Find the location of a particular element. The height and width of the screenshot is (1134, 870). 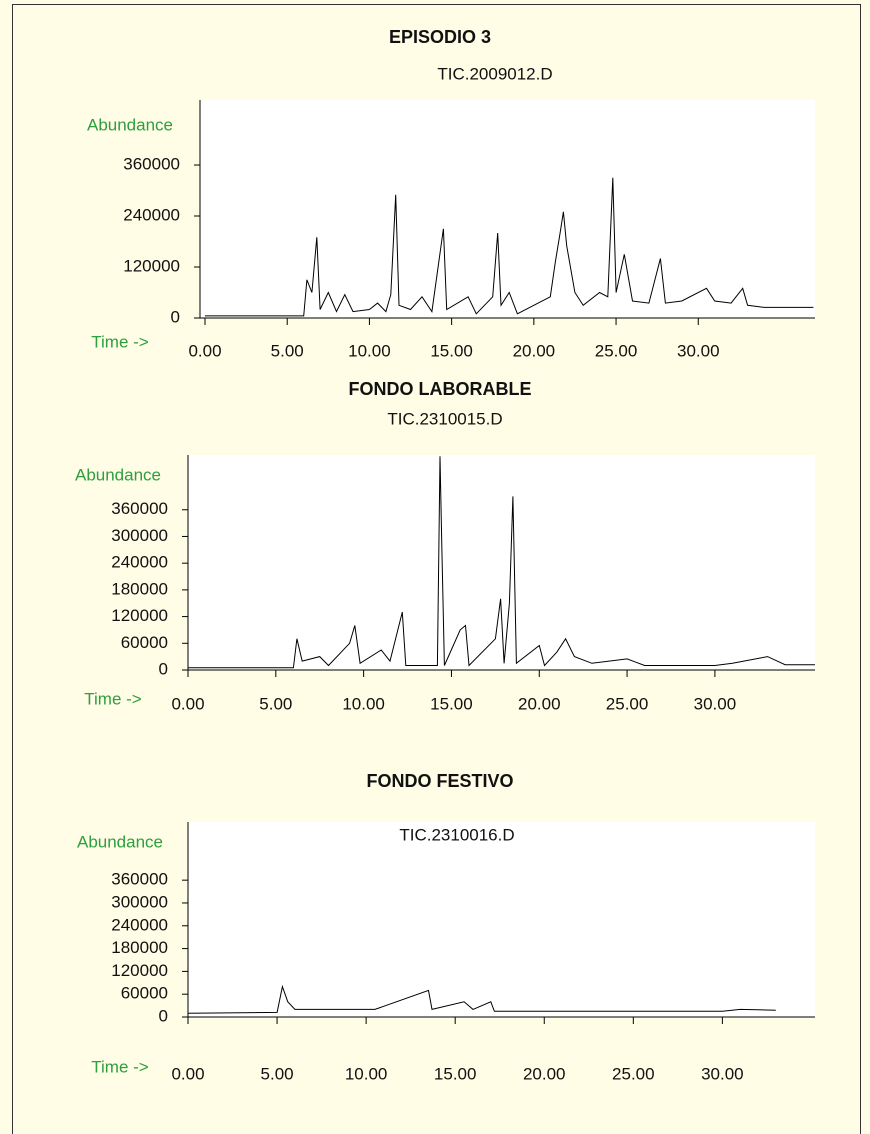

chart-title: EPISODIO 3 is located at coordinates (440, 37).